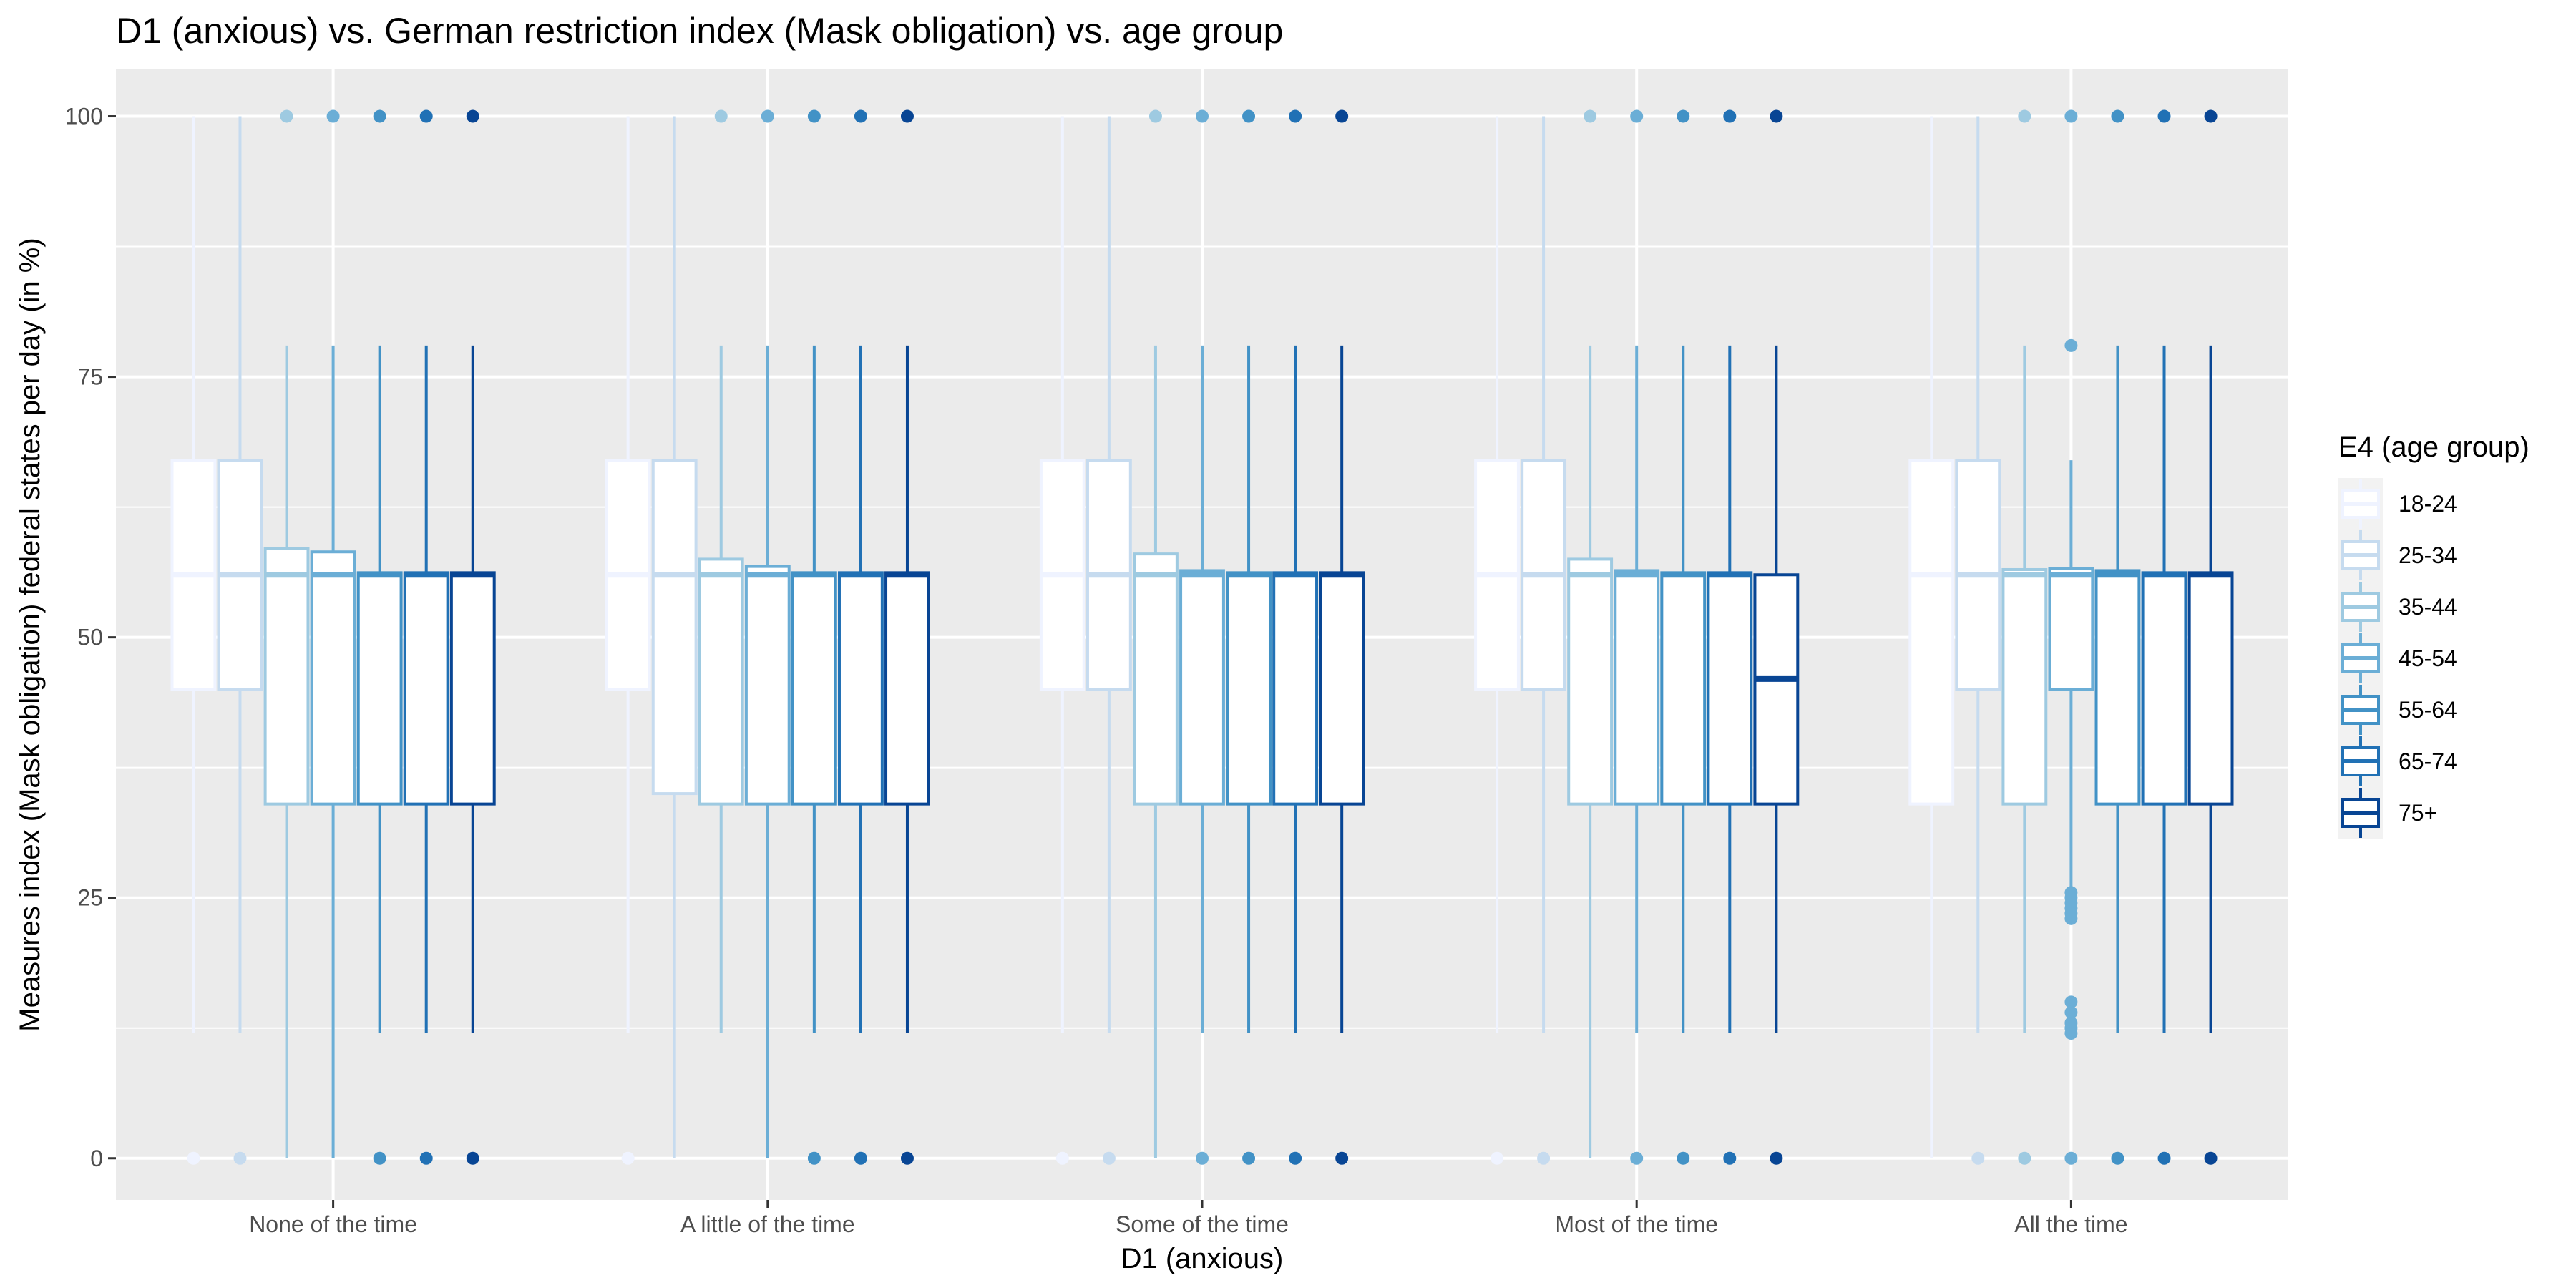  I want to click on box-18-24-none-of-the-time, so click(193, 640).